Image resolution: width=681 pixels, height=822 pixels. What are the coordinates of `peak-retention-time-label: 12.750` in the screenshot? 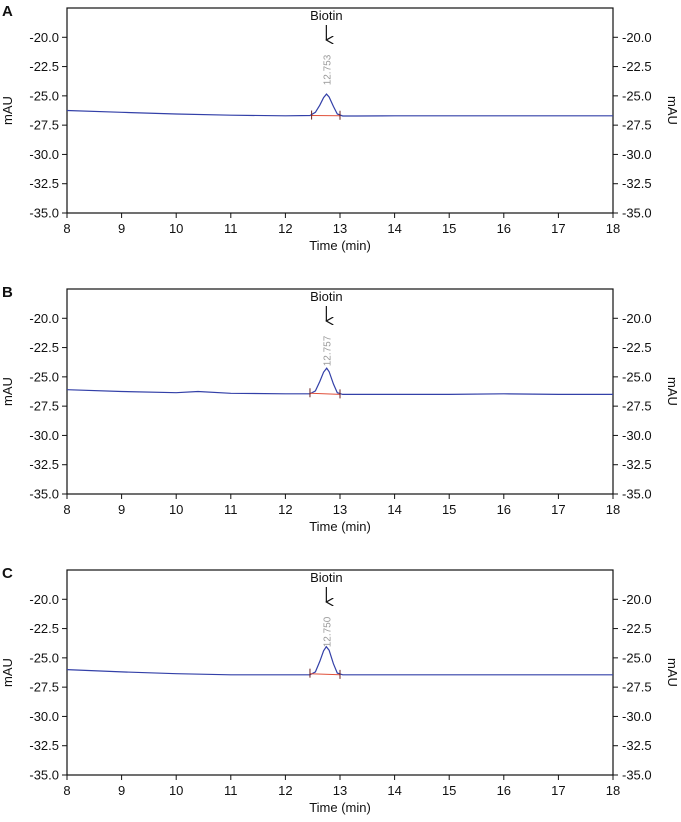 It's located at (327, 631).